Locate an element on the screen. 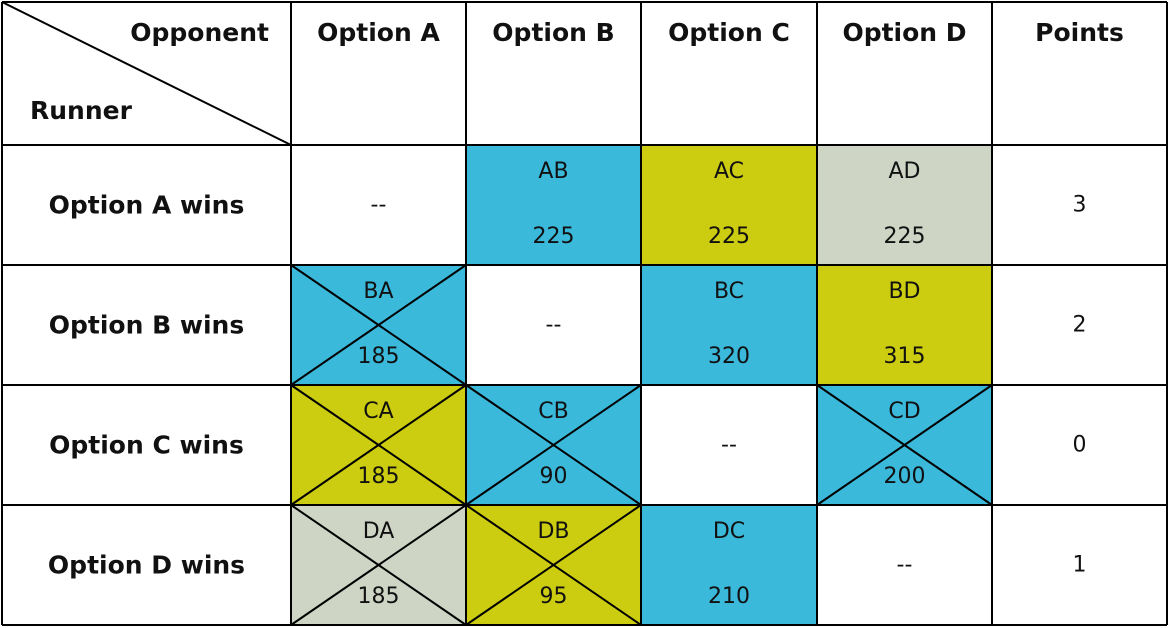 This screenshot has height=628, width=1169. opponent-label: Opponent is located at coordinates (199, 32).